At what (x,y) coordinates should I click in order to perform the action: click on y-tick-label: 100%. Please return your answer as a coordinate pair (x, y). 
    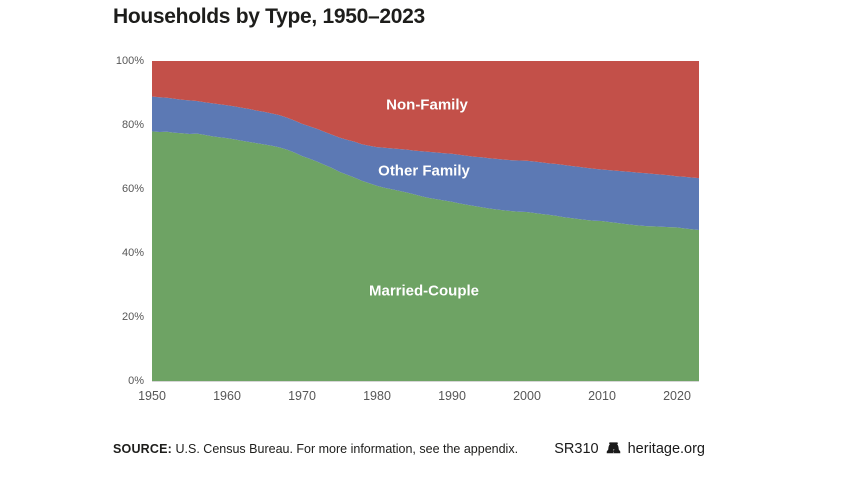
    Looking at the image, I should click on (129, 61).